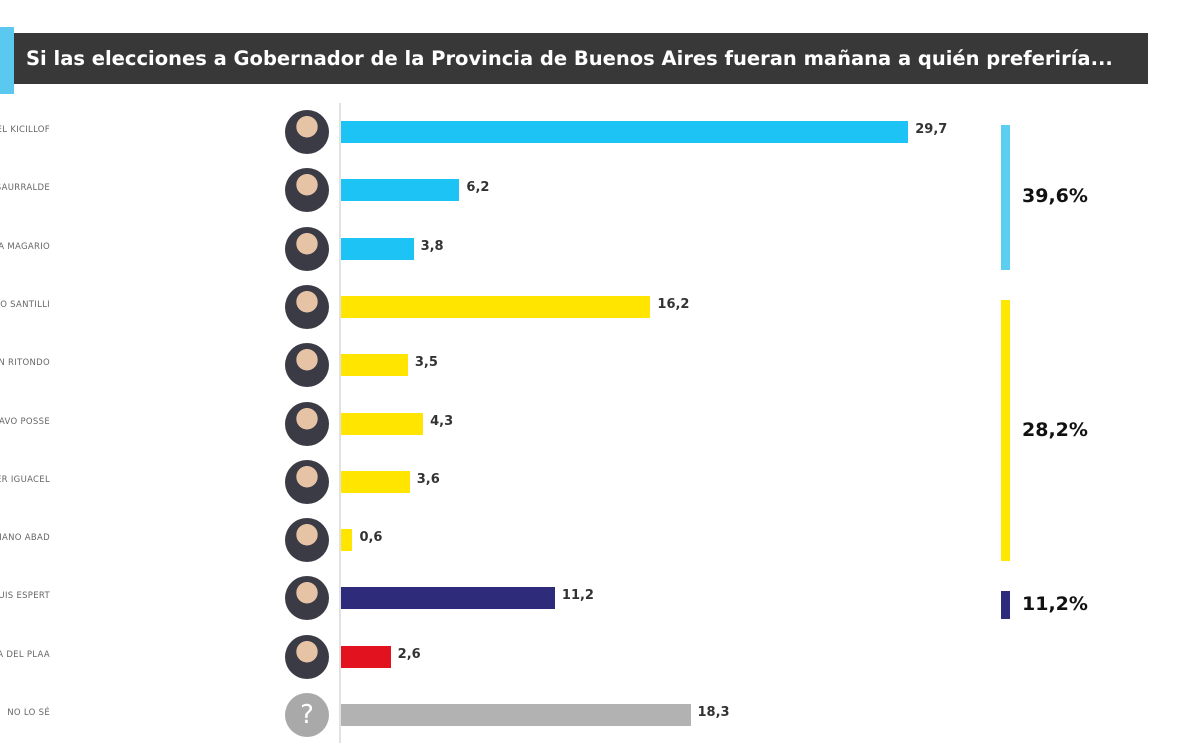 The image size is (1200, 748). I want to click on category-label: AXEL KICILLOF, so click(25, 130).